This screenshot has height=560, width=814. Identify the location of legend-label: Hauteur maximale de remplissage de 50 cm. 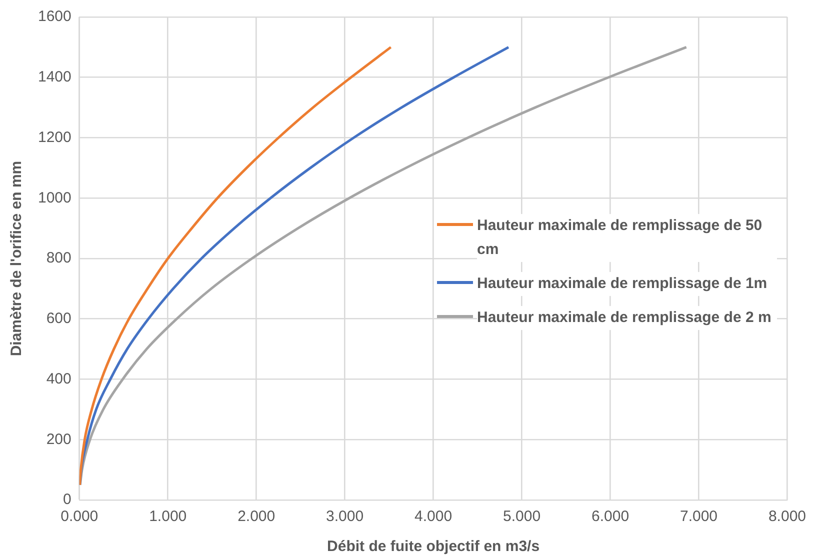
(627, 238).